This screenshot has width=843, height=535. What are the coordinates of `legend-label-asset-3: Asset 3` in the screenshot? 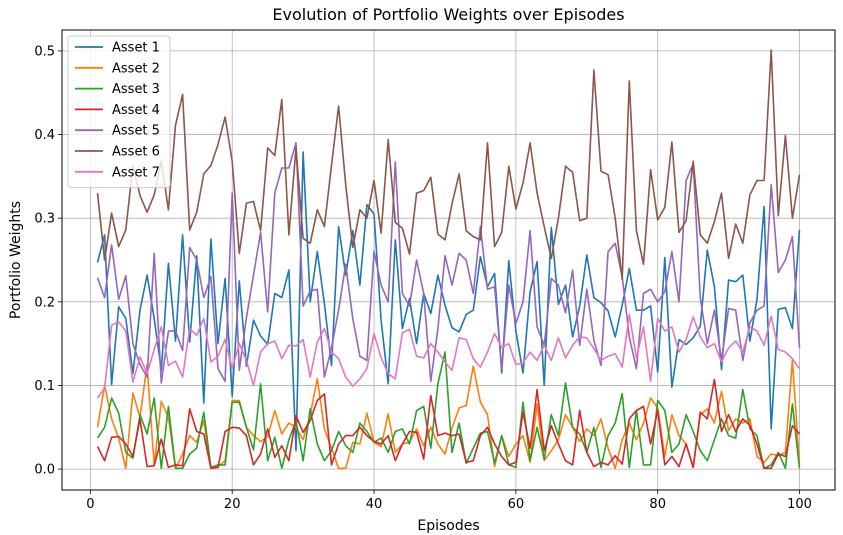 It's located at (136, 89).